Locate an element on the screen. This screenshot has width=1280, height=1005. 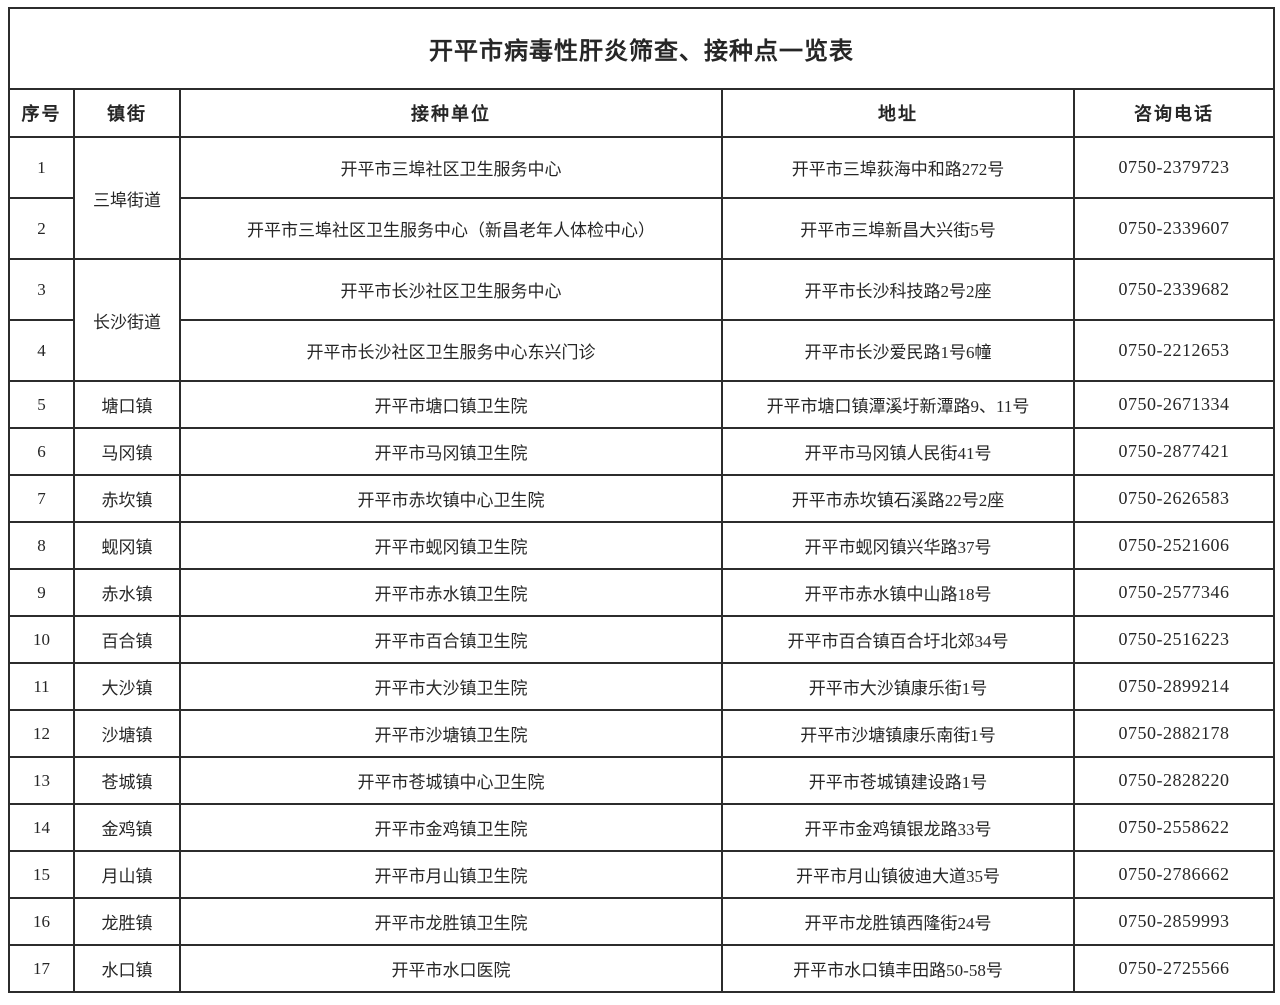
phone-cell: 0750-2877421 is located at coordinates (1174, 451).